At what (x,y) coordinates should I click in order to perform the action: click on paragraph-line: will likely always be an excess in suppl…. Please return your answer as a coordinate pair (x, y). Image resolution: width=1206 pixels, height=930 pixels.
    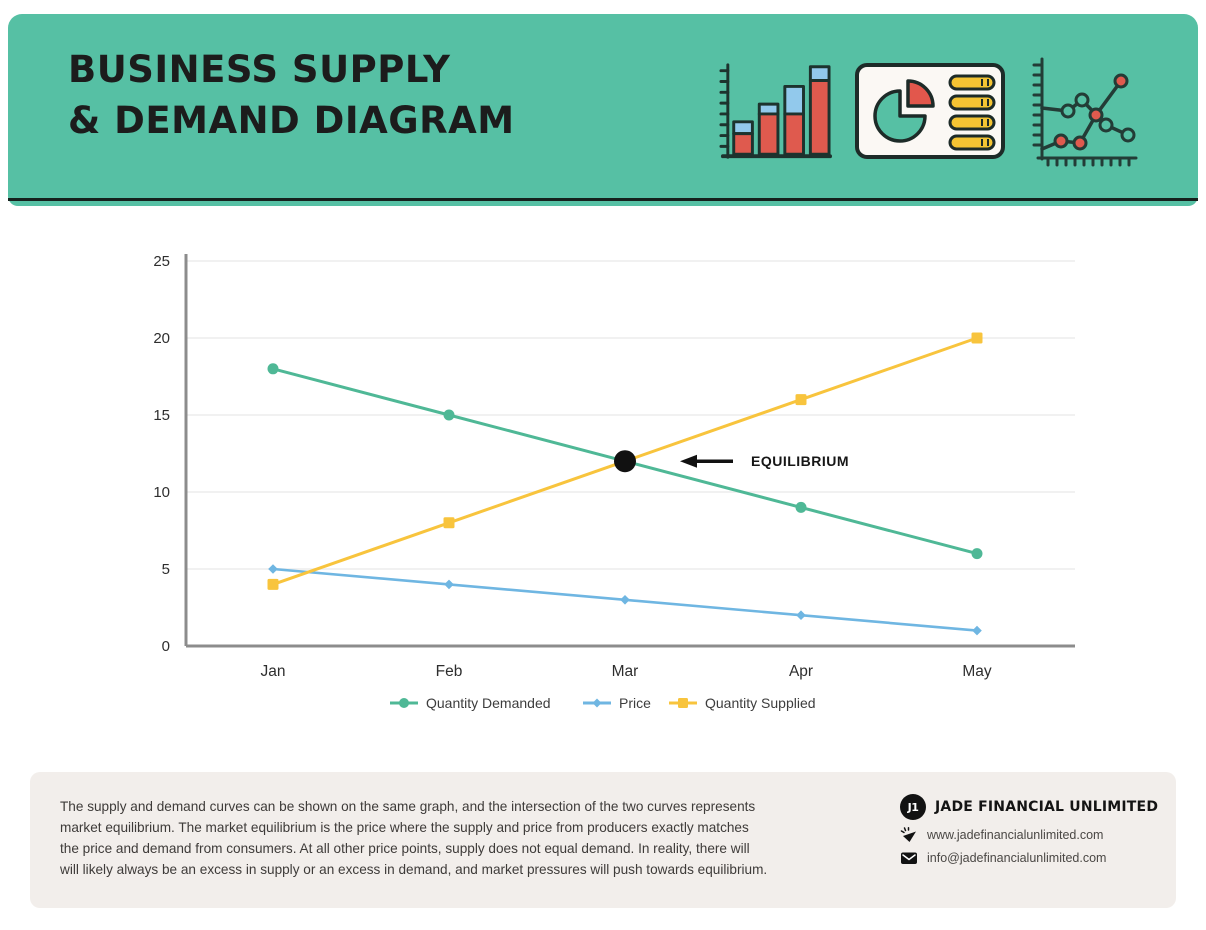
    Looking at the image, I should click on (414, 869).